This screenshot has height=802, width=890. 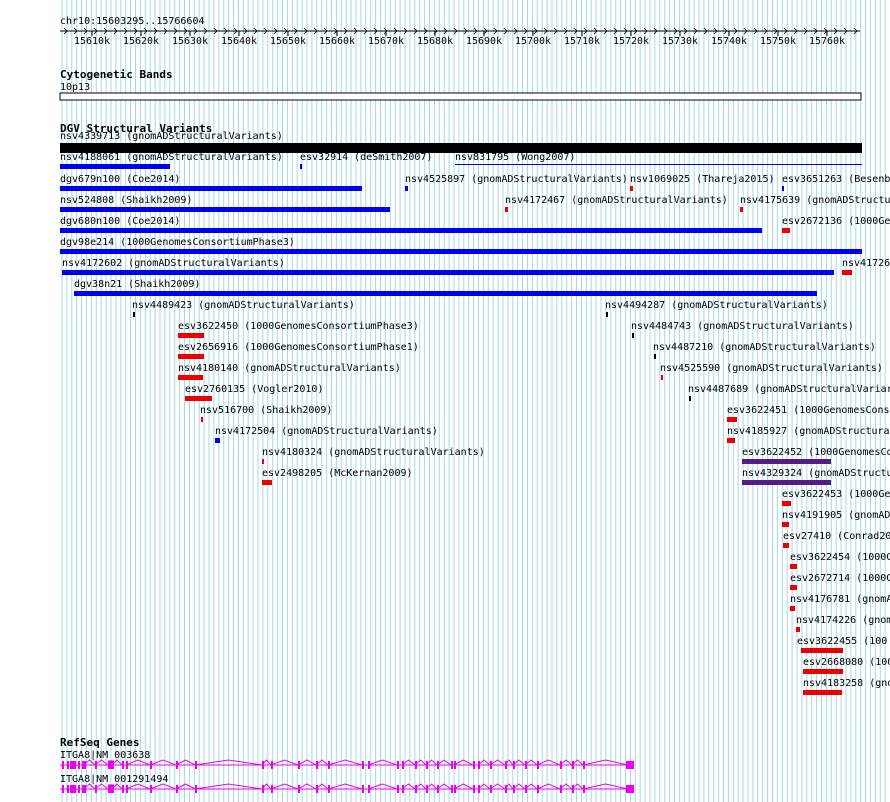 I want to click on dgv-feature: nsv4191905 (gnomAD, so click(x=836, y=518).